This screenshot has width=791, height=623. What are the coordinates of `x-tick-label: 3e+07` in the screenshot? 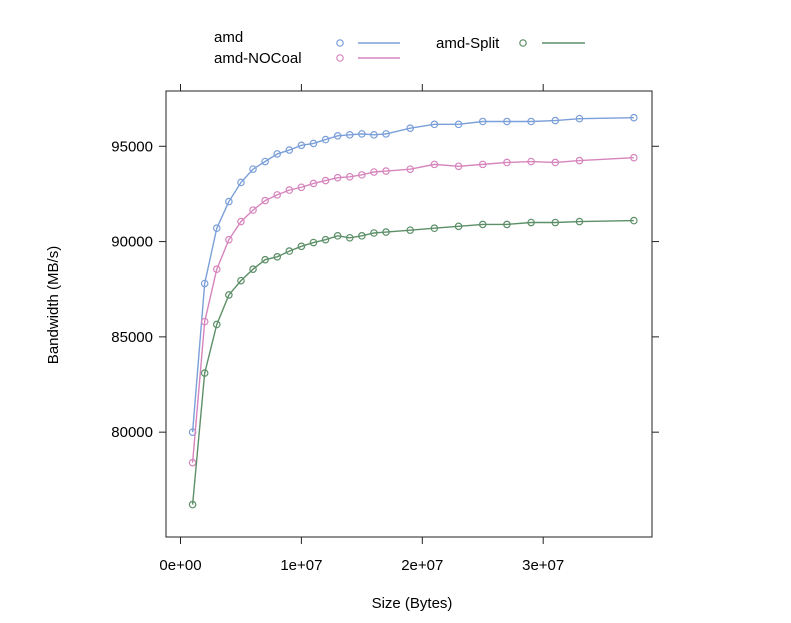 It's located at (543, 565).